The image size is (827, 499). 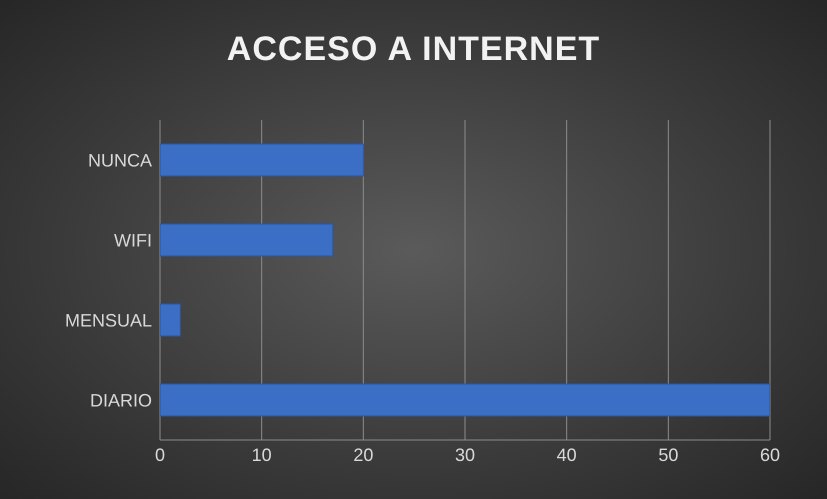 What do you see at coordinates (668, 454) in the screenshot?
I see `x-tick-label: 50` at bounding box center [668, 454].